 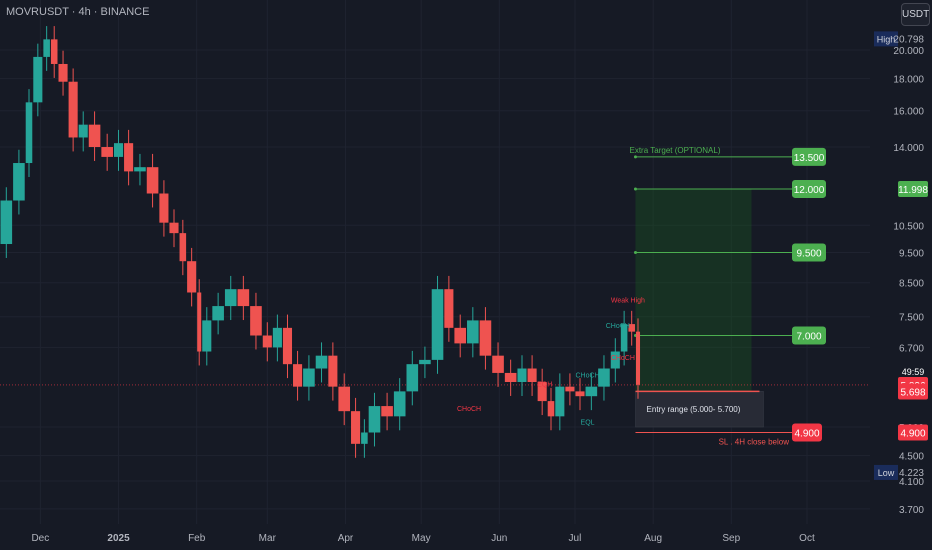 I want to click on bar-countdown: 49:59, so click(x=913, y=372).